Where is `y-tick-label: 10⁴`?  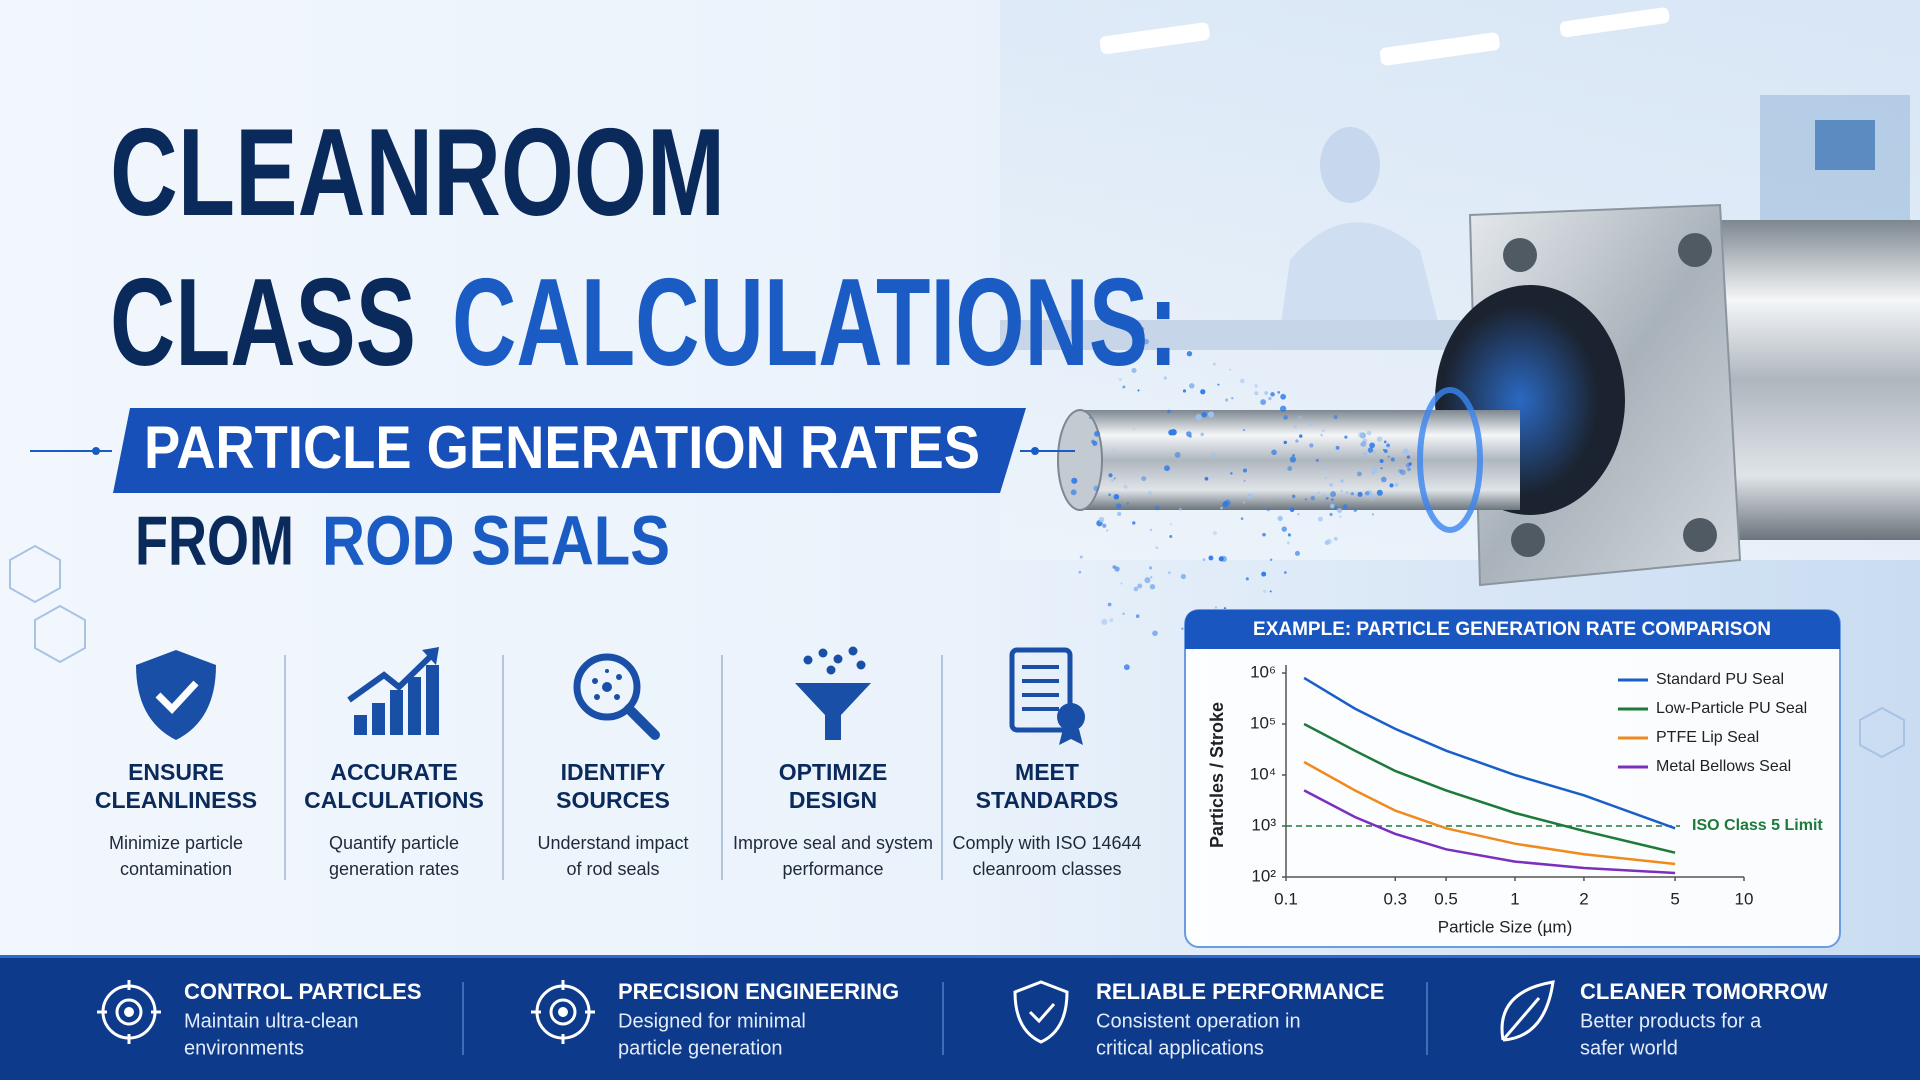
y-tick-label: 10⁴ is located at coordinates (1263, 773).